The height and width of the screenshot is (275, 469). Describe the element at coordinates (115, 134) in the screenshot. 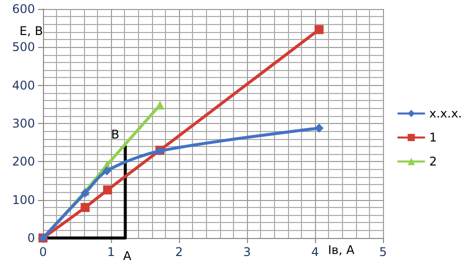

I see `annotation: В` at that location.